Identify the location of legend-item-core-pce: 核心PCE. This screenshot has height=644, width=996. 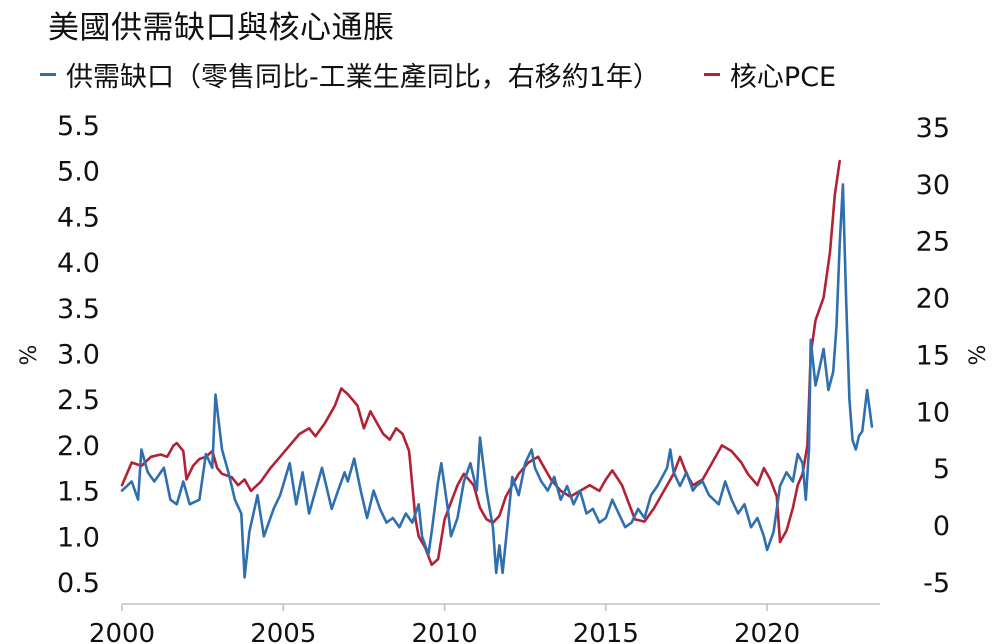
(770, 74).